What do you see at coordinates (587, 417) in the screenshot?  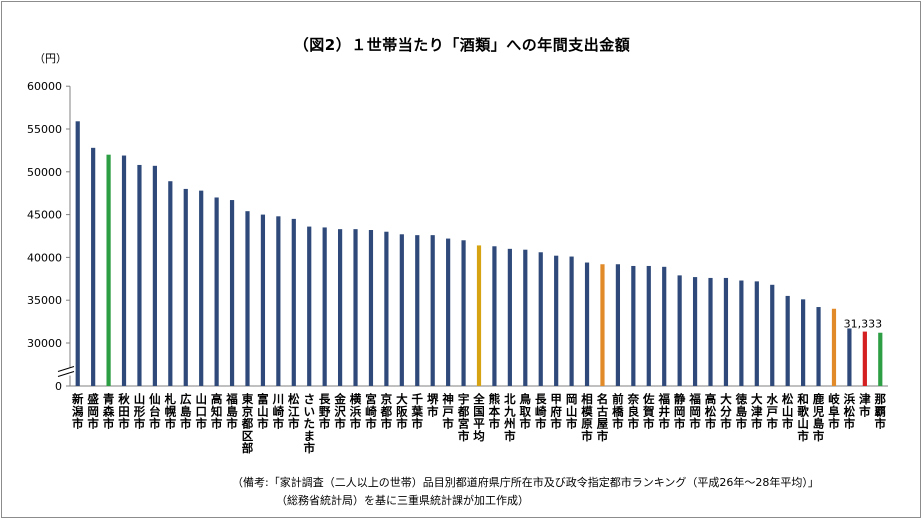 I see `x-tick-label: 相模原市` at bounding box center [587, 417].